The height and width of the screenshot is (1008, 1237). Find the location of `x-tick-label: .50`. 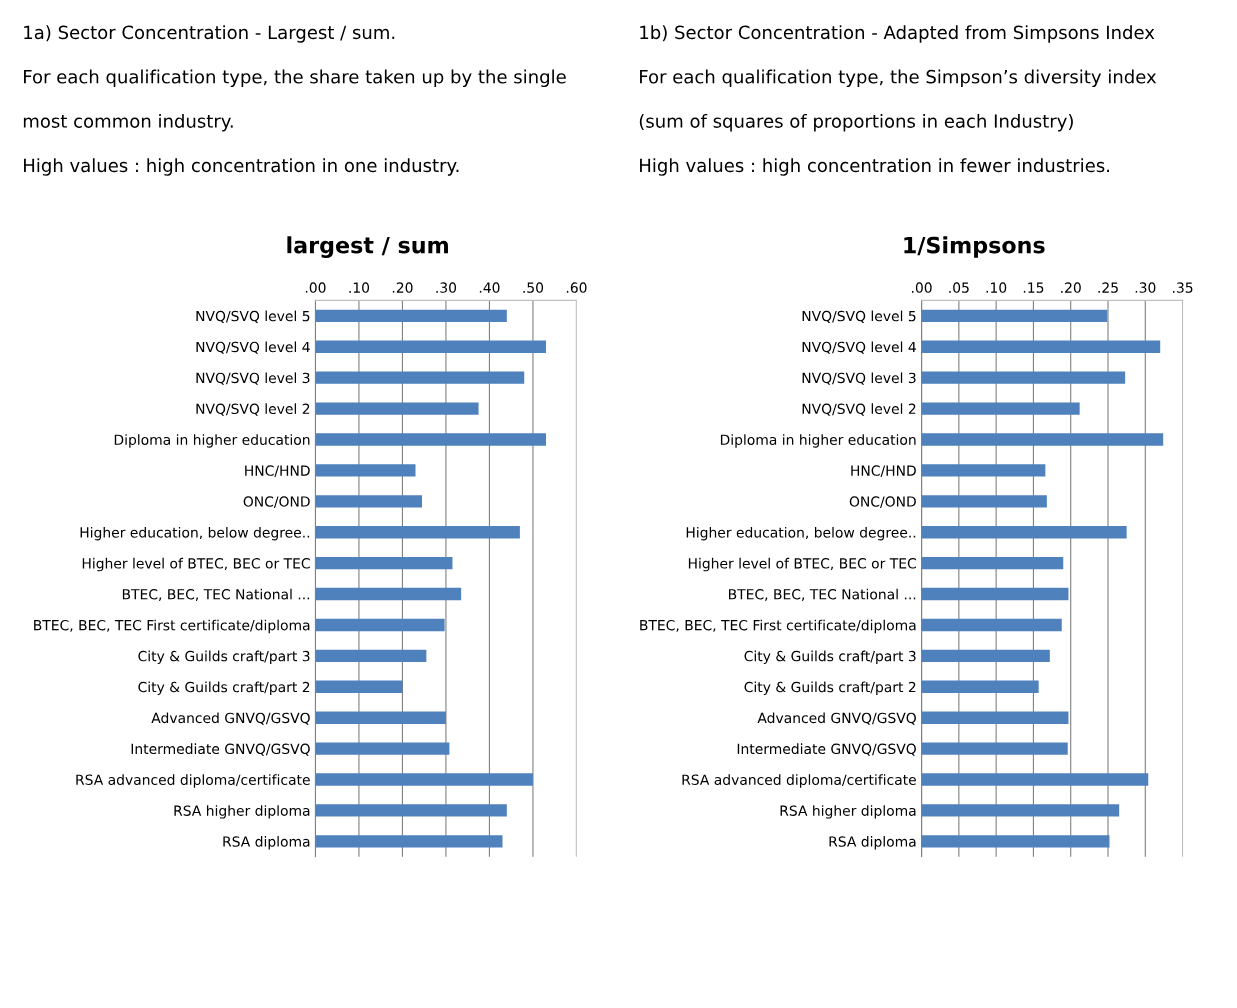

x-tick-label: .50 is located at coordinates (533, 287).